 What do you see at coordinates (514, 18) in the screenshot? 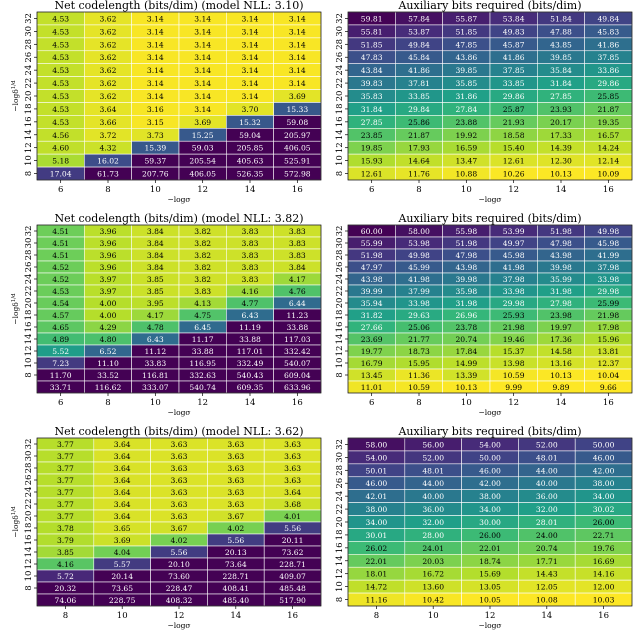
I see `cell-value-label: 53.84` at bounding box center [514, 18].